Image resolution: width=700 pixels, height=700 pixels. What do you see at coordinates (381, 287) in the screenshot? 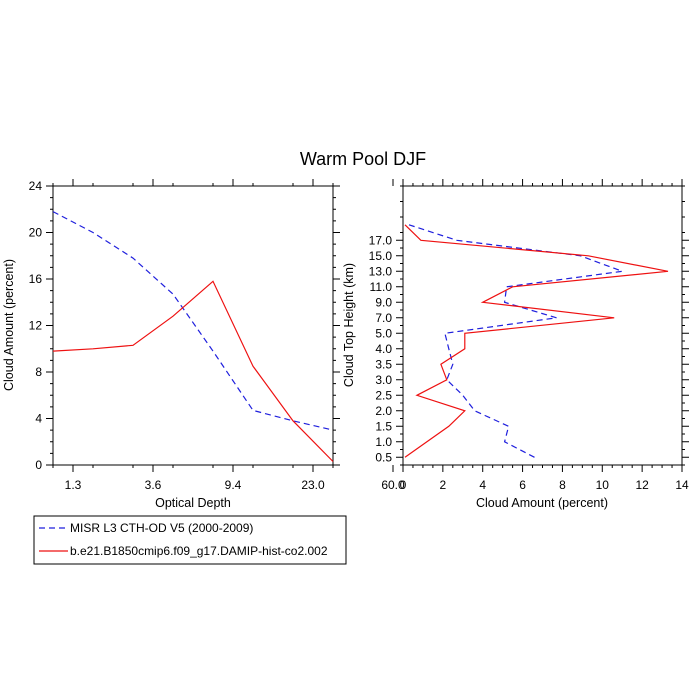
I see `right-y-tick-label: 11.0` at bounding box center [381, 287].